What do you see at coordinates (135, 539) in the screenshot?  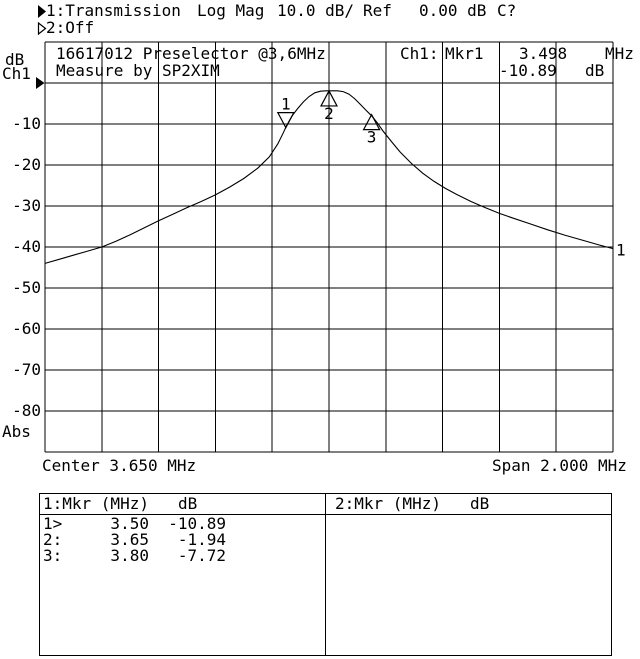 I see `marker-table-row: 2: 3.65 -1.94` at bounding box center [135, 539].